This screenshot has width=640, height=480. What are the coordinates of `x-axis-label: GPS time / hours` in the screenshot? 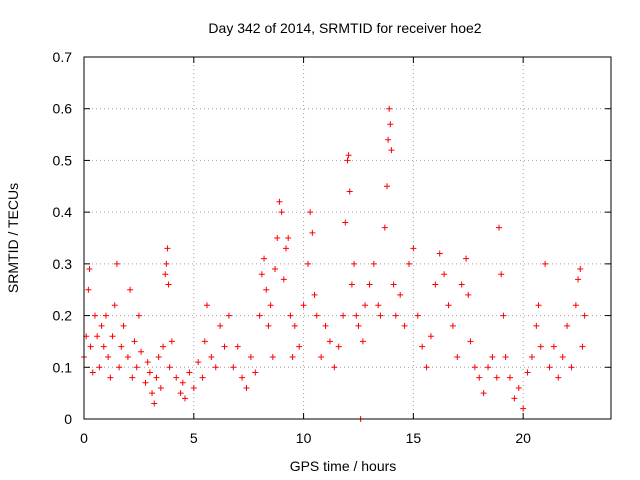 It's located at (343, 466).